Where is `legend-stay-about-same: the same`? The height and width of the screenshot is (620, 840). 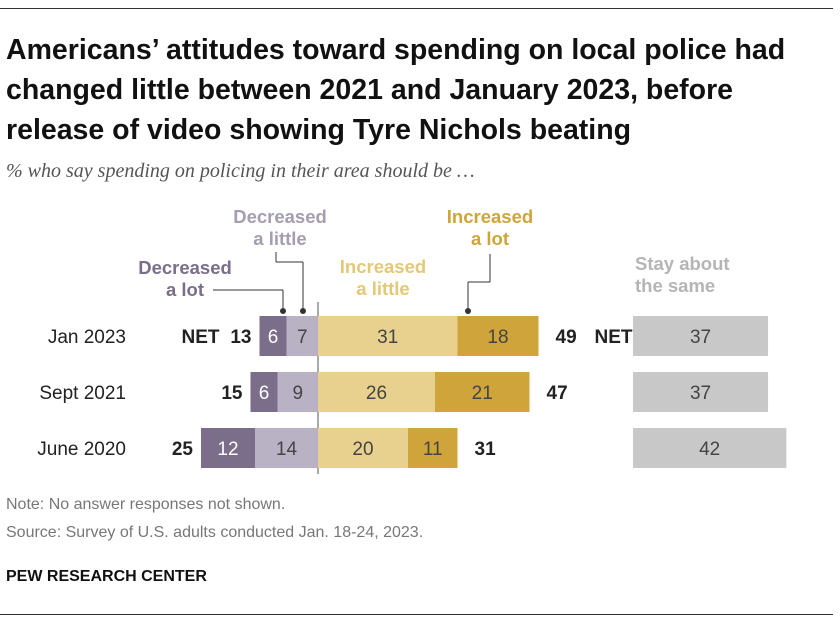
legend-stay-about-same: the same is located at coordinates (675, 285).